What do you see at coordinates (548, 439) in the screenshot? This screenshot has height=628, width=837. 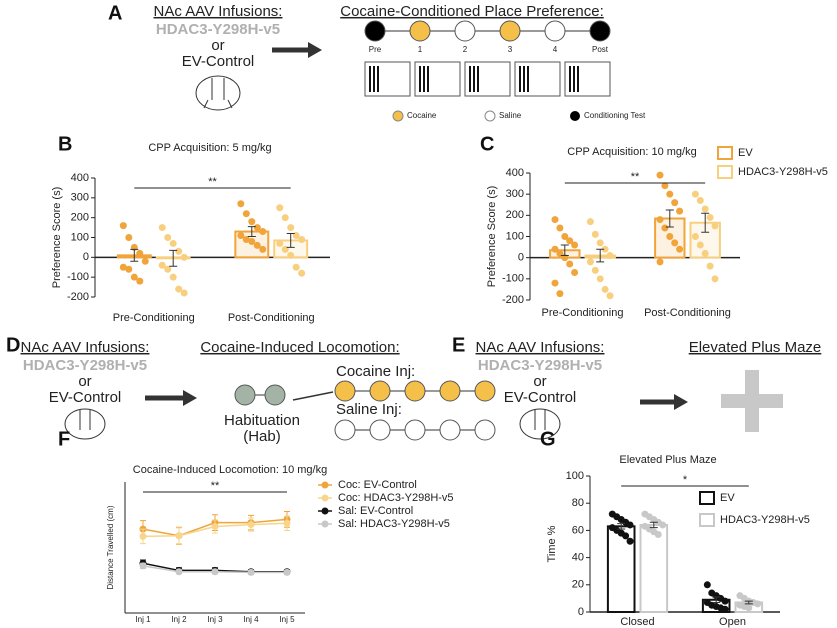 I see `panel-letter: G` at bounding box center [548, 439].